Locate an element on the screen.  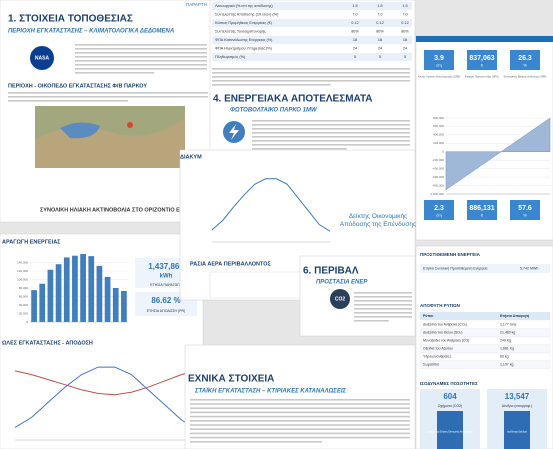
cell: 7.0 is located at coordinates (379, 15).